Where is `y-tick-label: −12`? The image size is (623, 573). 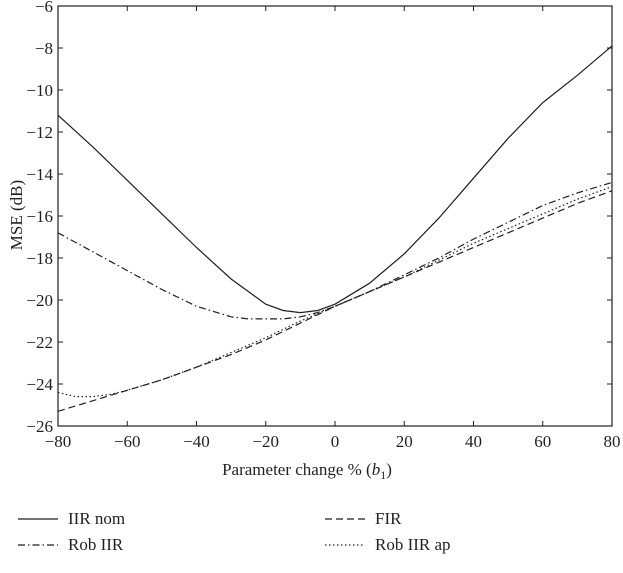
y-tick-label: −12 is located at coordinates (39, 132).